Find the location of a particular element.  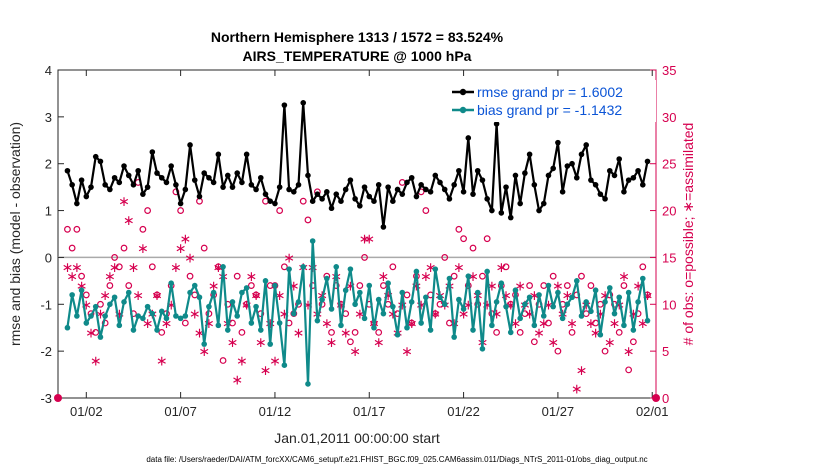

y-right-tick-label: 35 is located at coordinates (669, 70).